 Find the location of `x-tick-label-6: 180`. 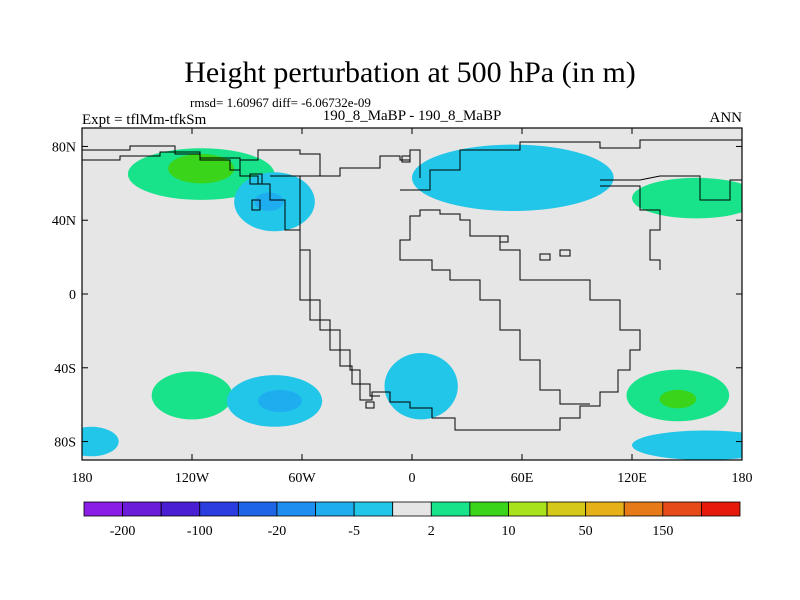

x-tick-label-6: 180 is located at coordinates (742, 478).